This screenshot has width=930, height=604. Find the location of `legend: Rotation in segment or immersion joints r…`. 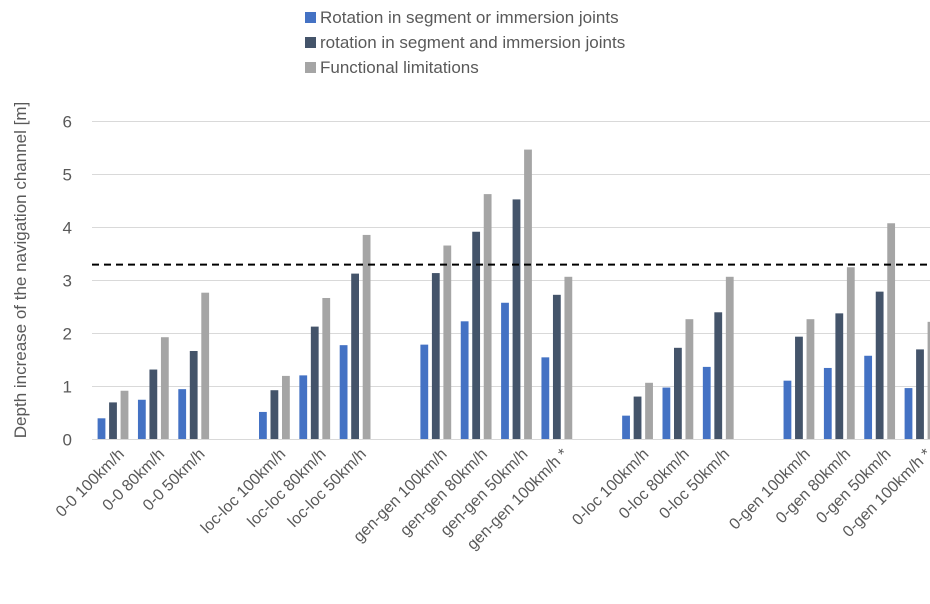

legend: Rotation in segment or immersion joints r… is located at coordinates (465, 42).